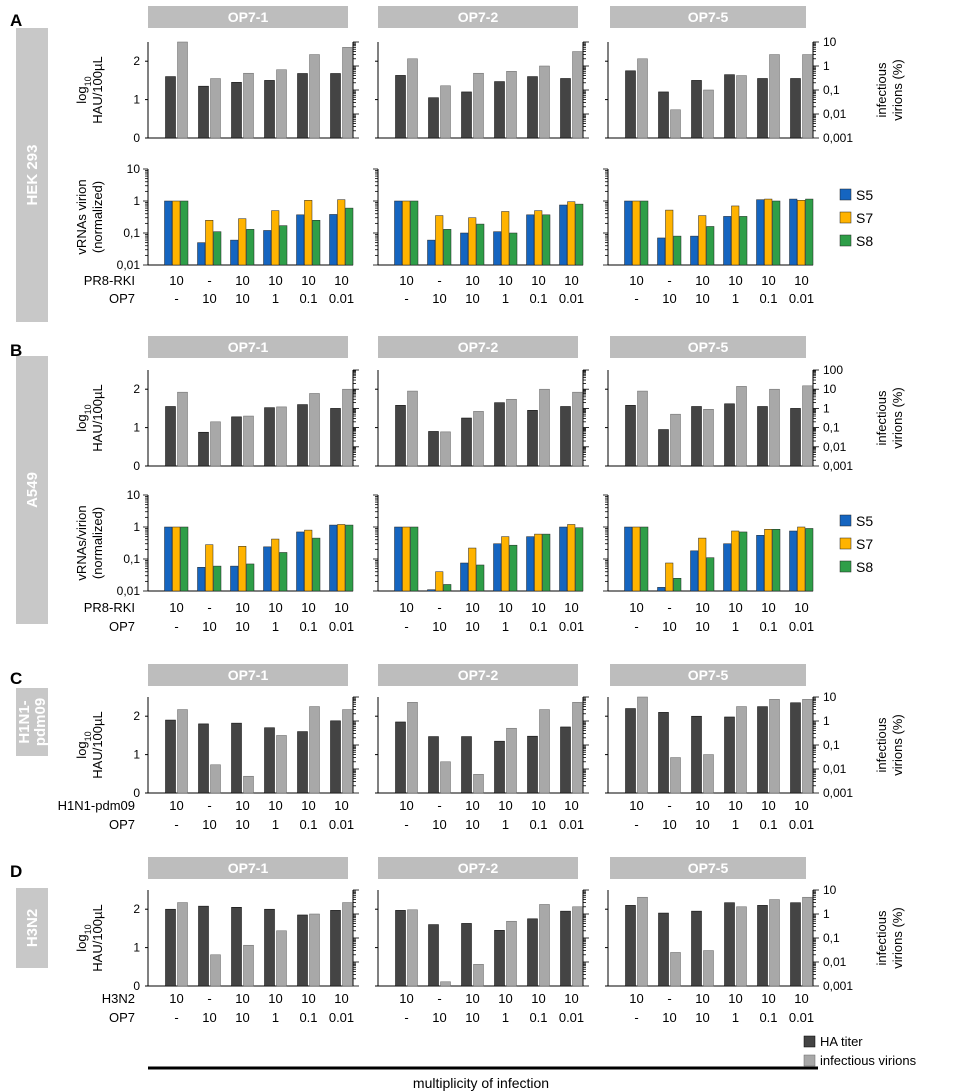  What do you see at coordinates (809, 1041) in the screenshot?
I see `legend-swatch-ha` at bounding box center [809, 1041].